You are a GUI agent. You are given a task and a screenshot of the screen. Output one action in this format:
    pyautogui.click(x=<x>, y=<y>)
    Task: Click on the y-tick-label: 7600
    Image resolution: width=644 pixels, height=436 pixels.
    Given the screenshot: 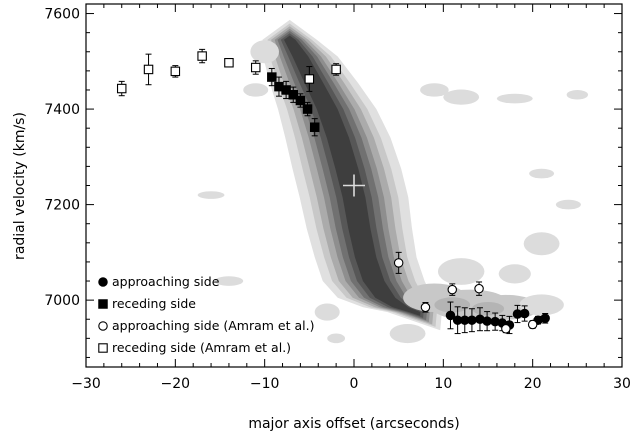 What is the action you would take?
    pyautogui.click(x=62, y=15)
    